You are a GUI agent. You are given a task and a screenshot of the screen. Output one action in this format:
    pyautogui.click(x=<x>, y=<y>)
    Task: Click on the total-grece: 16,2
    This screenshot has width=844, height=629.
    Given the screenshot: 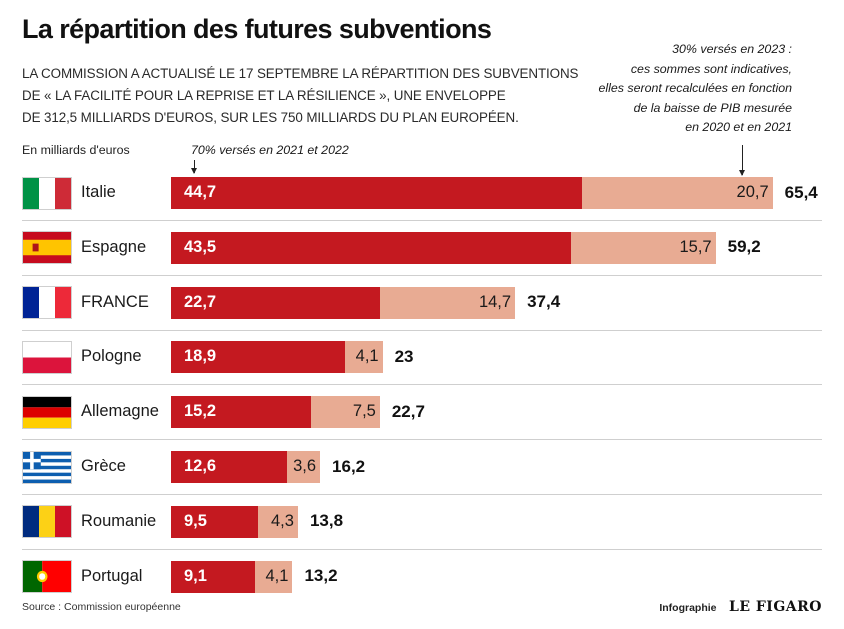 What is the action you would take?
    pyautogui.click(x=349, y=466)
    